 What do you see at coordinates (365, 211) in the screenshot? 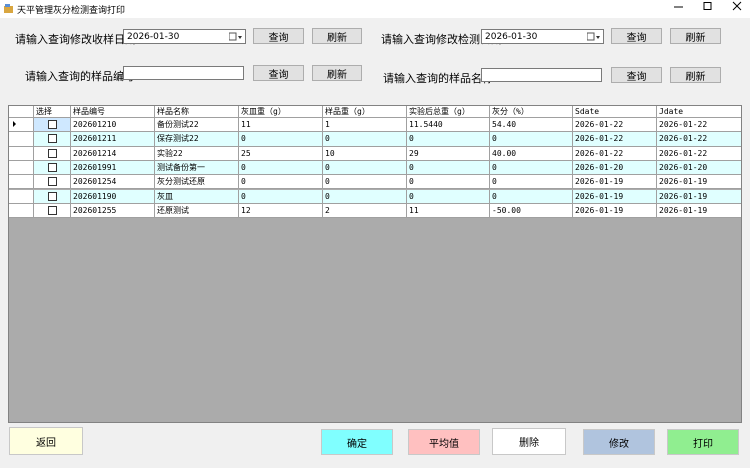
I see `cell: 2` at bounding box center [365, 211].